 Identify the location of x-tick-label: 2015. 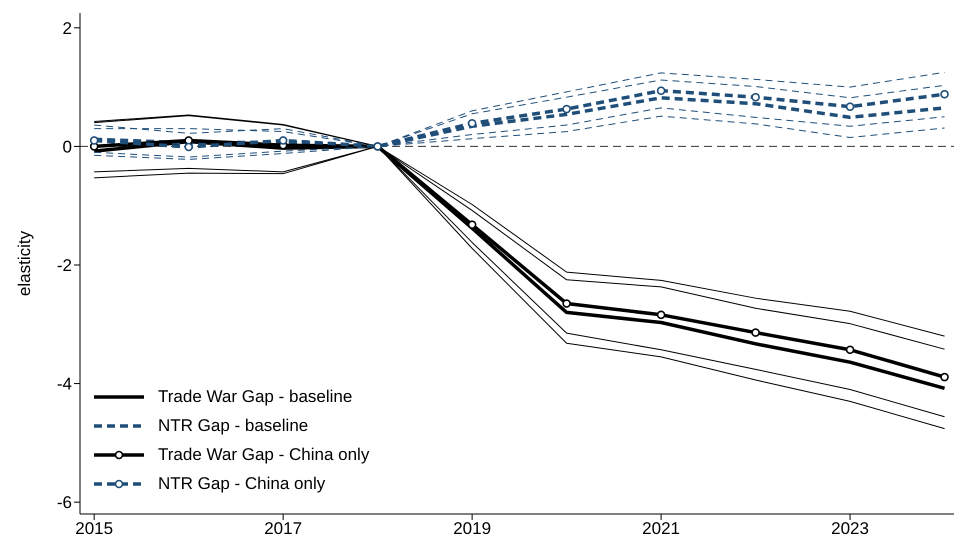
(94, 528).